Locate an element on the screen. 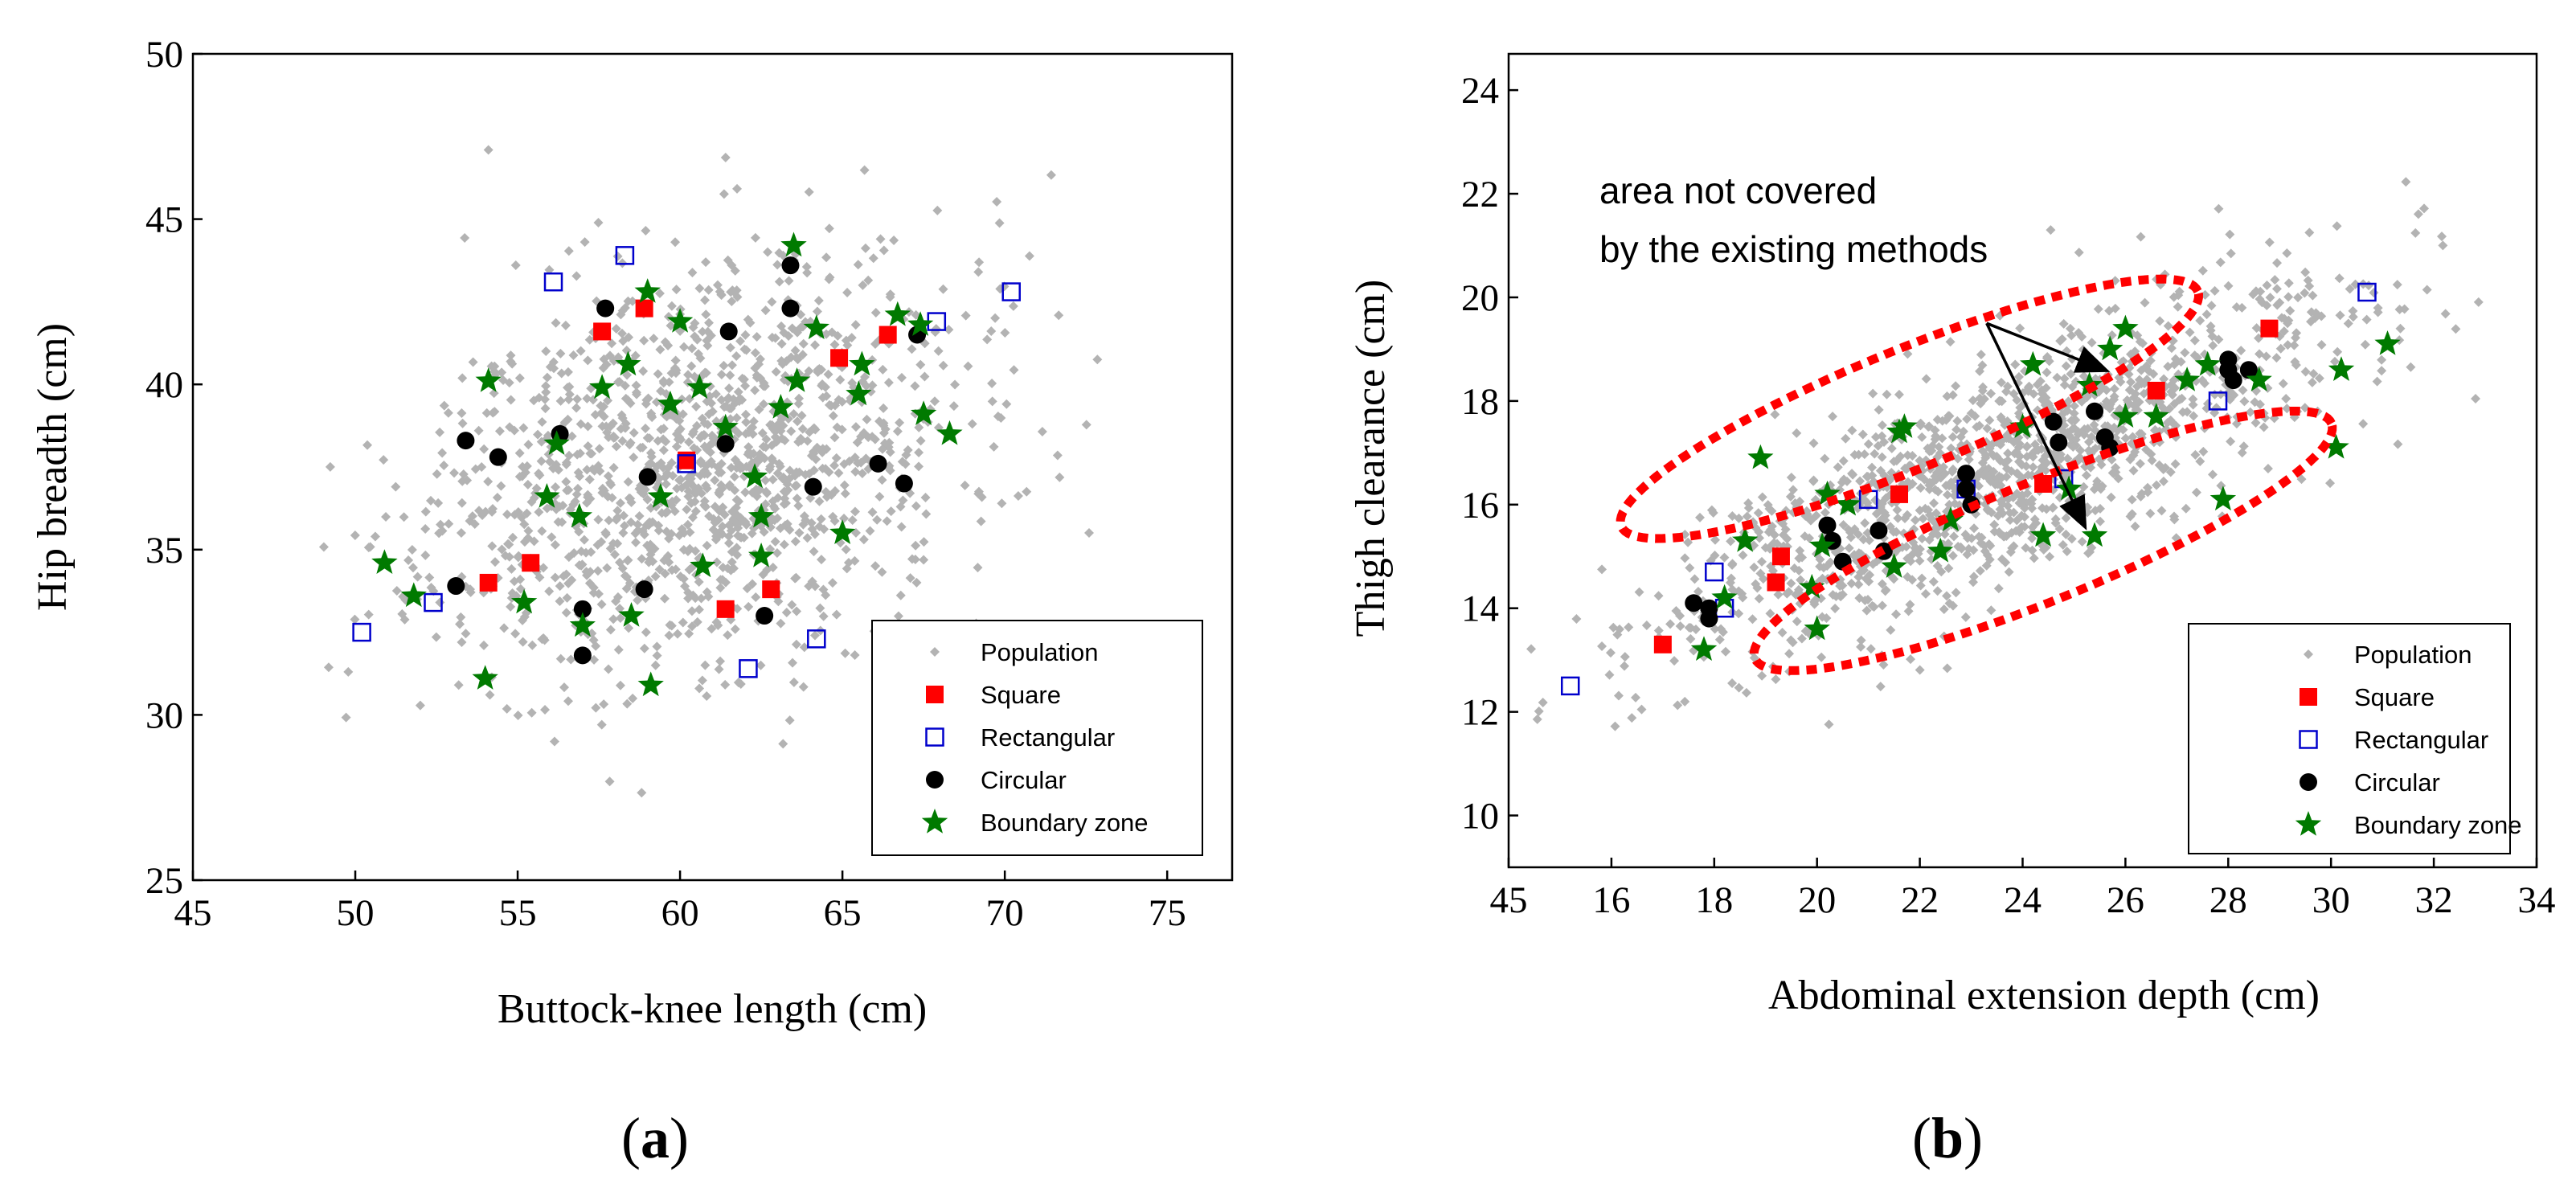  rectangular-point is located at coordinates (1714, 572).